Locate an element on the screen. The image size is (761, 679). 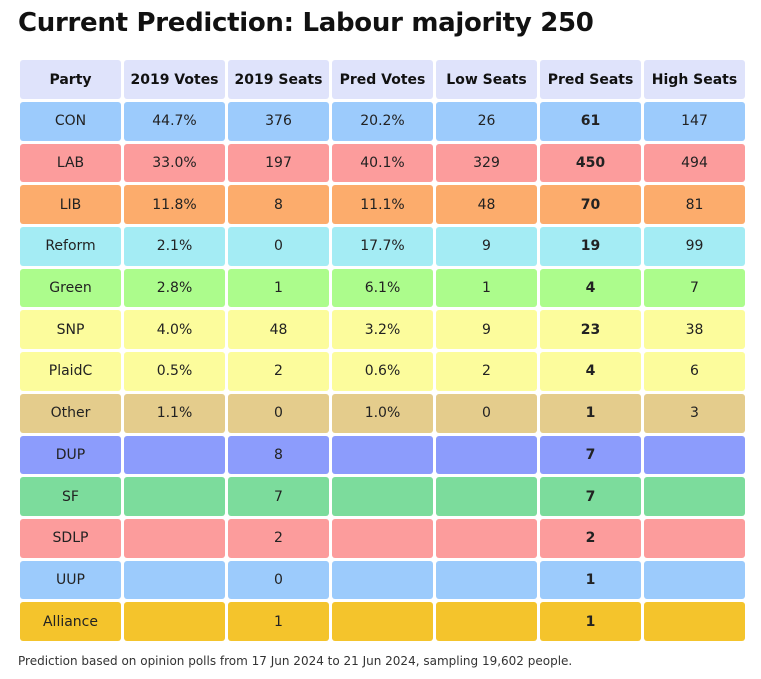
table-row: Alliance 1 1 is located at coordinates (382, 621).